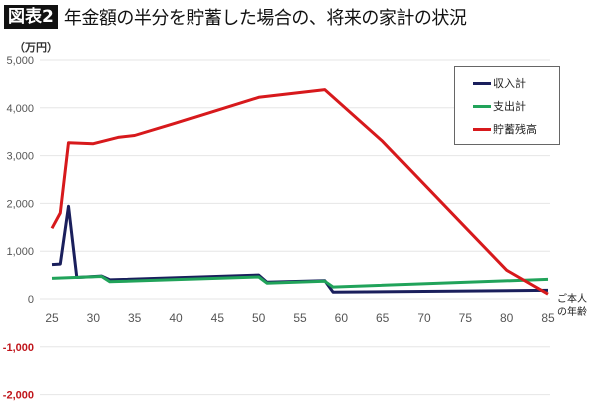  Describe the element at coordinates (383, 318) in the screenshot. I see `x-tick-label: 65` at that location.